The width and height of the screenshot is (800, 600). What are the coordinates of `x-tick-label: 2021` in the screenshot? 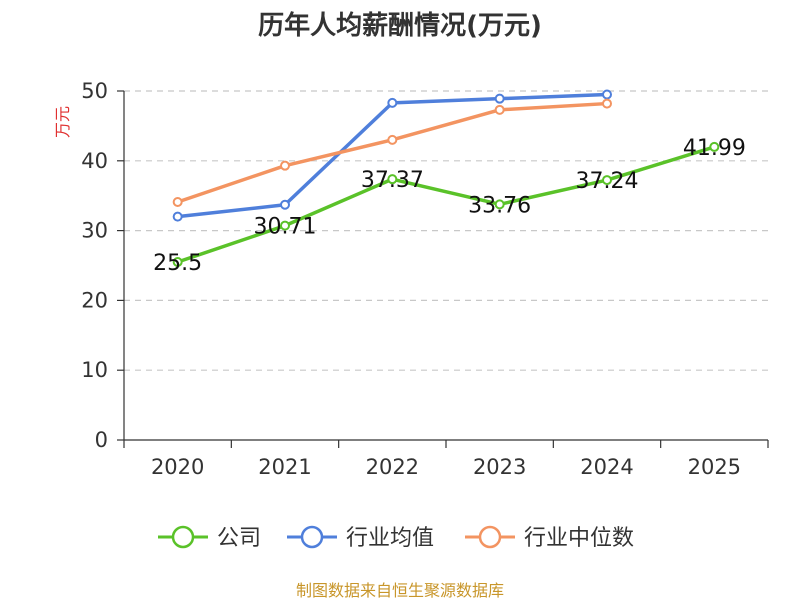 It's located at (284, 467).